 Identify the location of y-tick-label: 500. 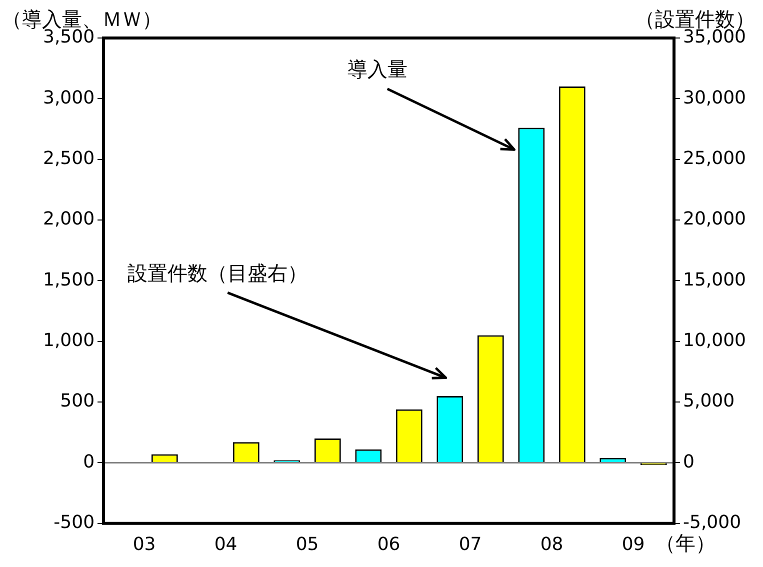
(77, 401).